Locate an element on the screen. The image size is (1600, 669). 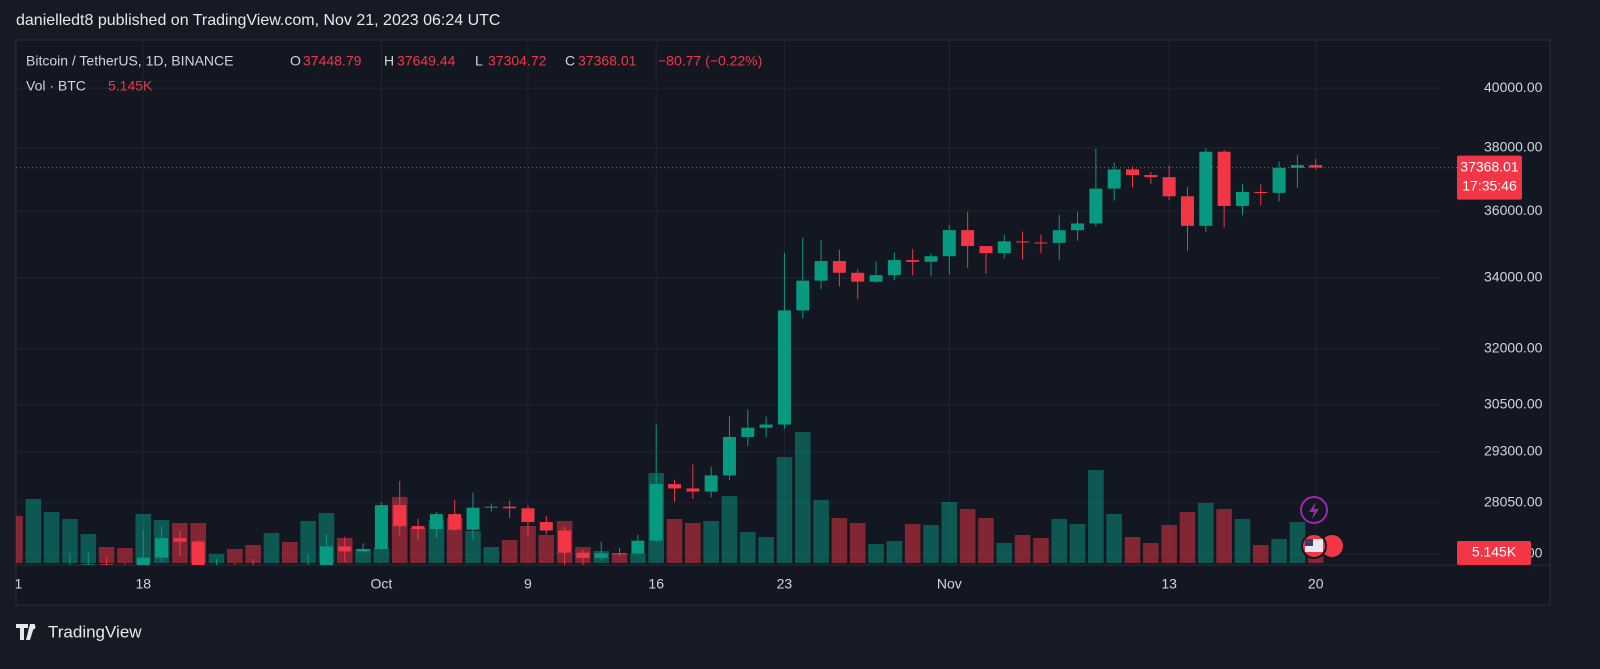
last-price-label: 37368.01 is located at coordinates (1489, 166).